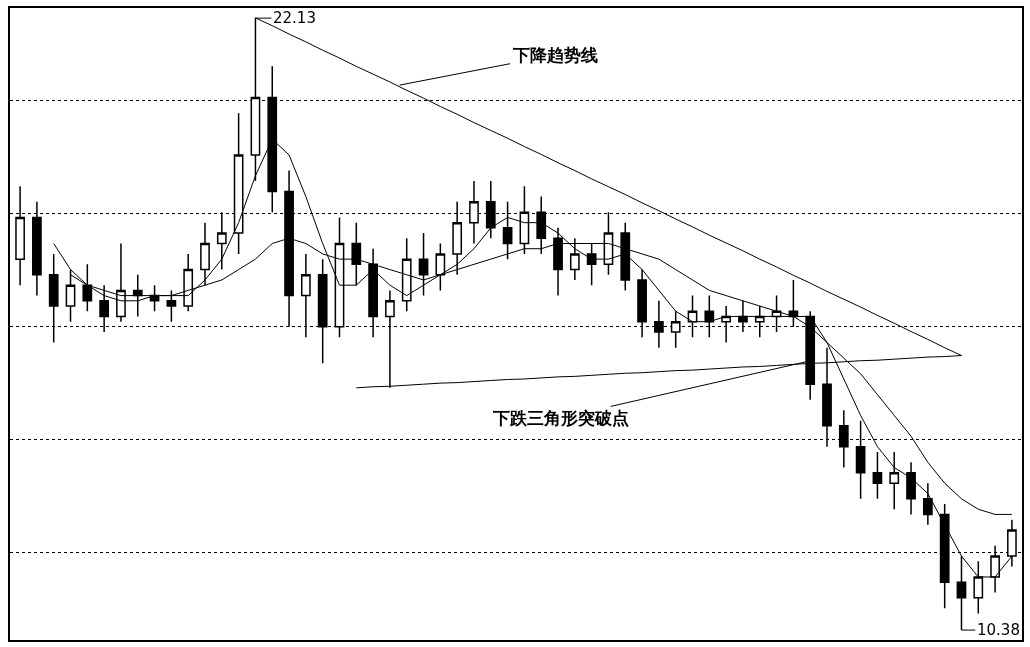 This screenshot has width=1030, height=647. Describe the element at coordinates (998, 630) in the screenshot. I see `annotation: 10.38` at that location.